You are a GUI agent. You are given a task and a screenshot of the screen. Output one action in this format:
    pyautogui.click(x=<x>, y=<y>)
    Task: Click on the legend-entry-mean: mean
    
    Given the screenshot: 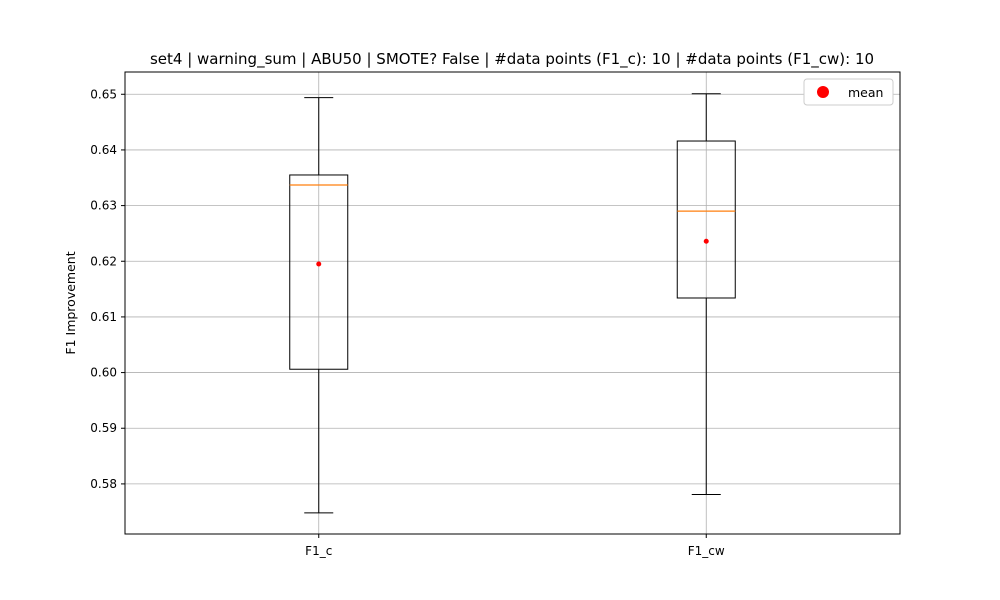 What is the action you would take?
    pyautogui.click(x=865, y=92)
    